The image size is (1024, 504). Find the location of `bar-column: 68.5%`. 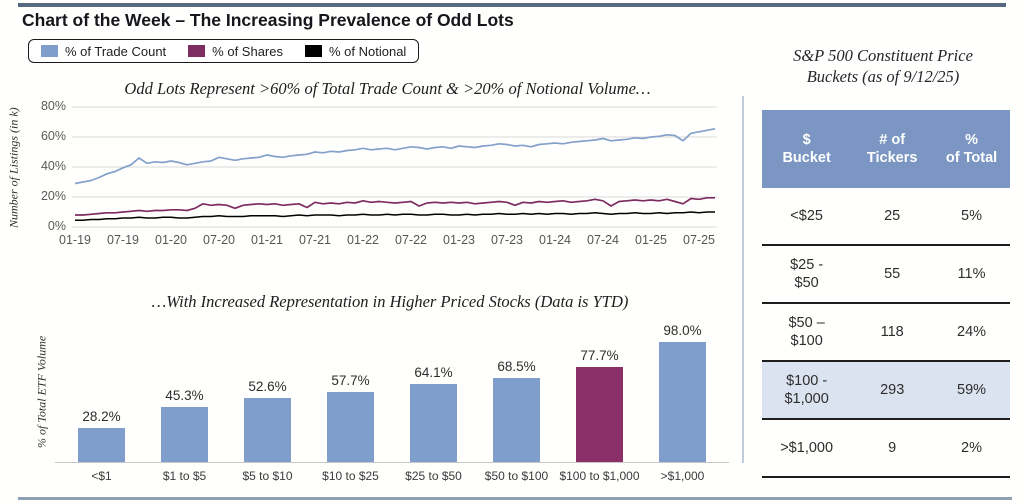

bar-column: 68.5% is located at coordinates (516, 410).